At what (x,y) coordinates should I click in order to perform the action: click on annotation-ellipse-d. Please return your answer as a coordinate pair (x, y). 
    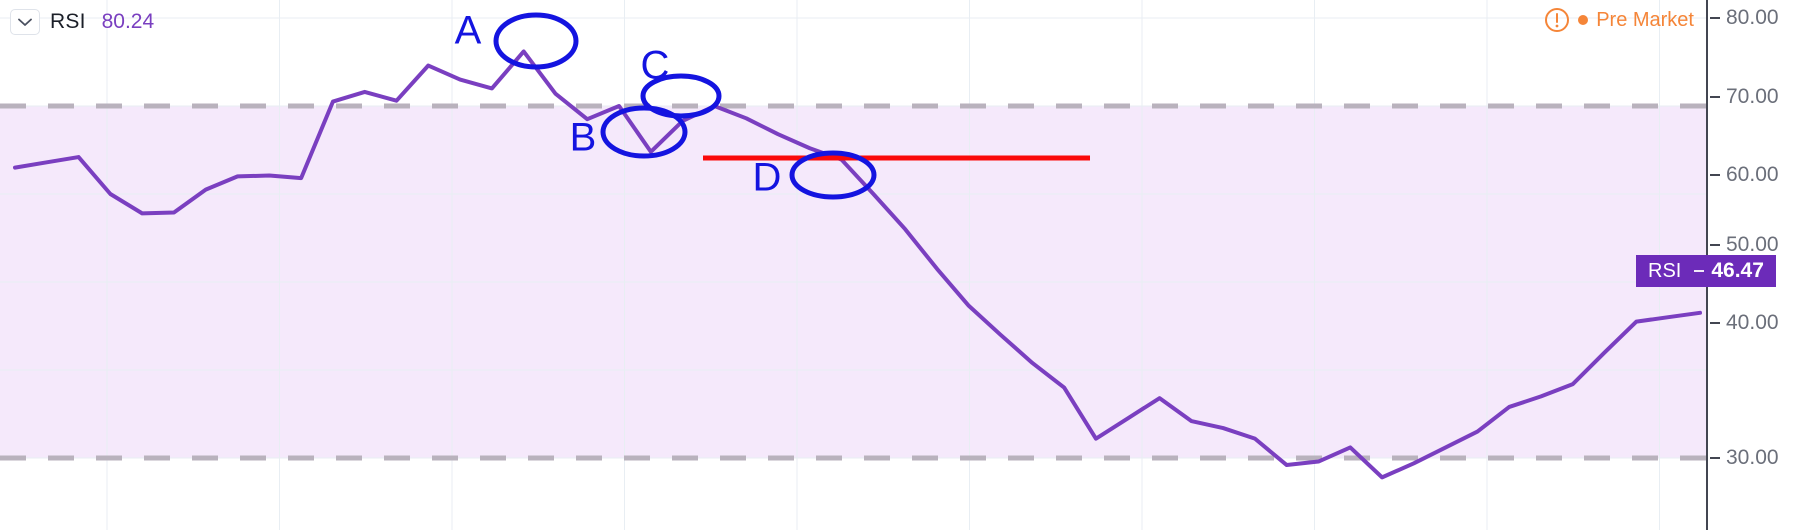
    Looking at the image, I should click on (833, 175).